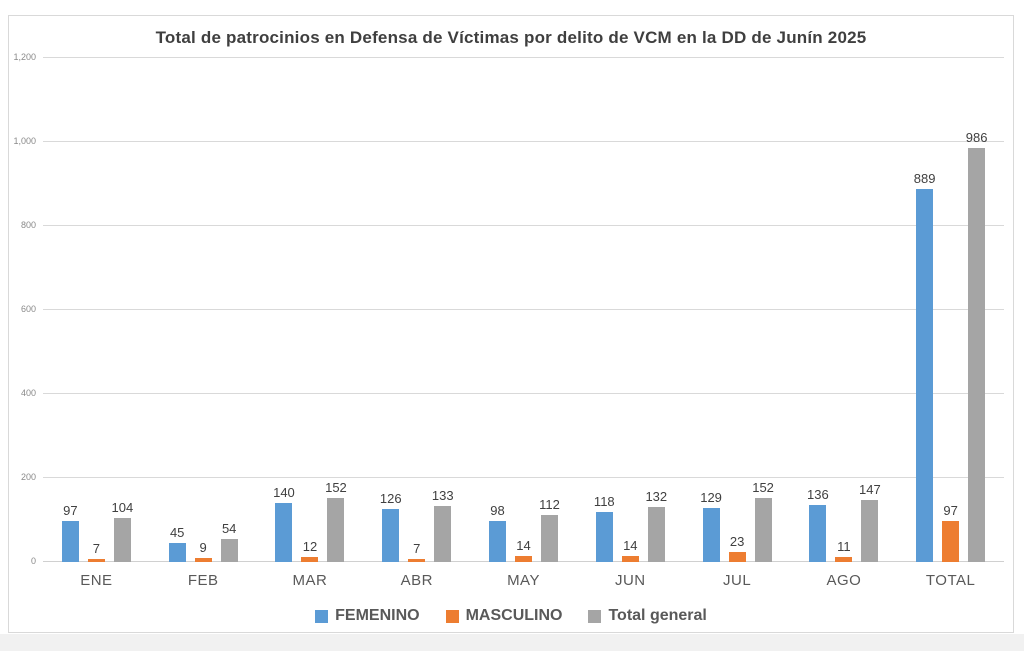 This screenshot has width=1024, height=651. What do you see at coordinates (177, 533) in the screenshot?
I see `bar-value-label: 45` at bounding box center [177, 533].